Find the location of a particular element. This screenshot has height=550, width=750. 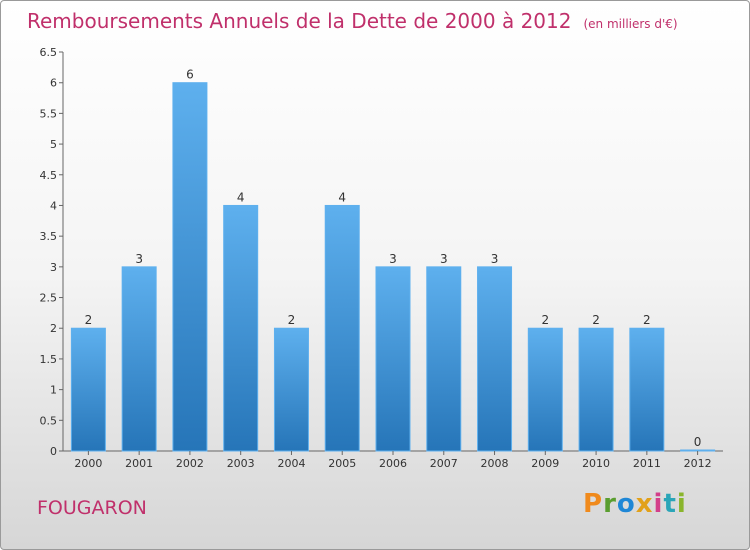

commune-name: FOUGARON is located at coordinates (92, 508).